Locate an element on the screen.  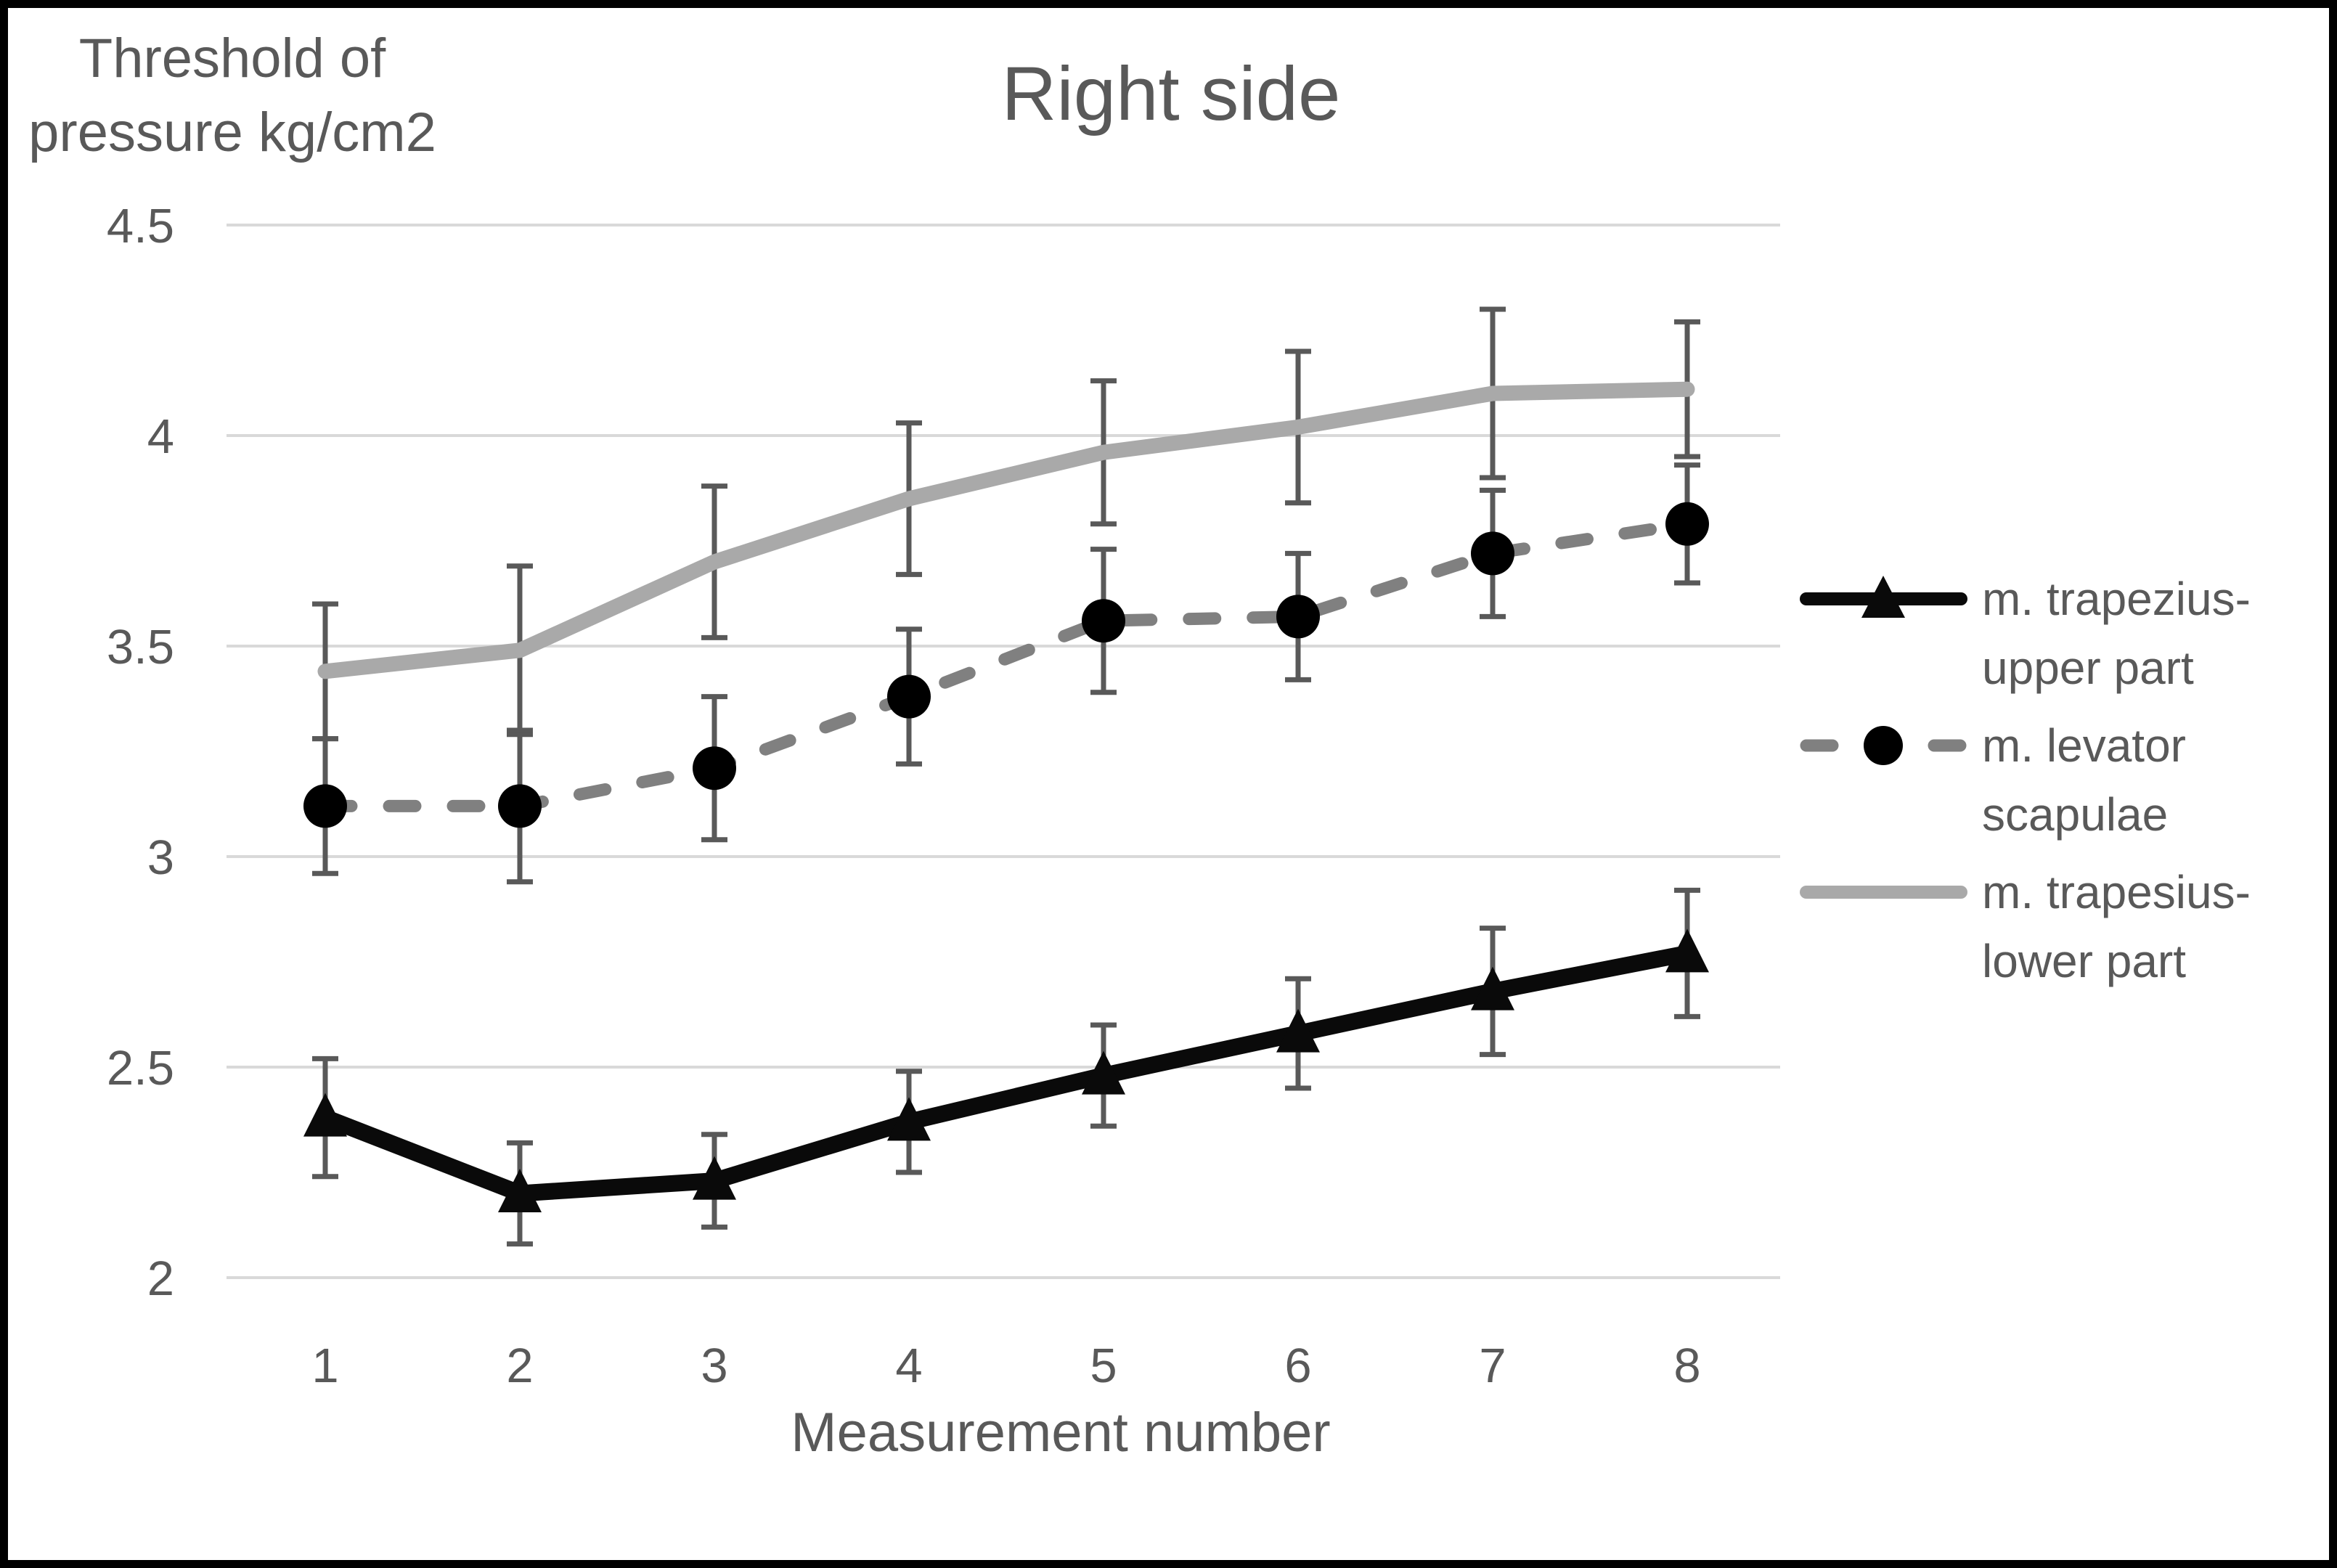
x-tick-label: 6 is located at coordinates (1297, 1366).